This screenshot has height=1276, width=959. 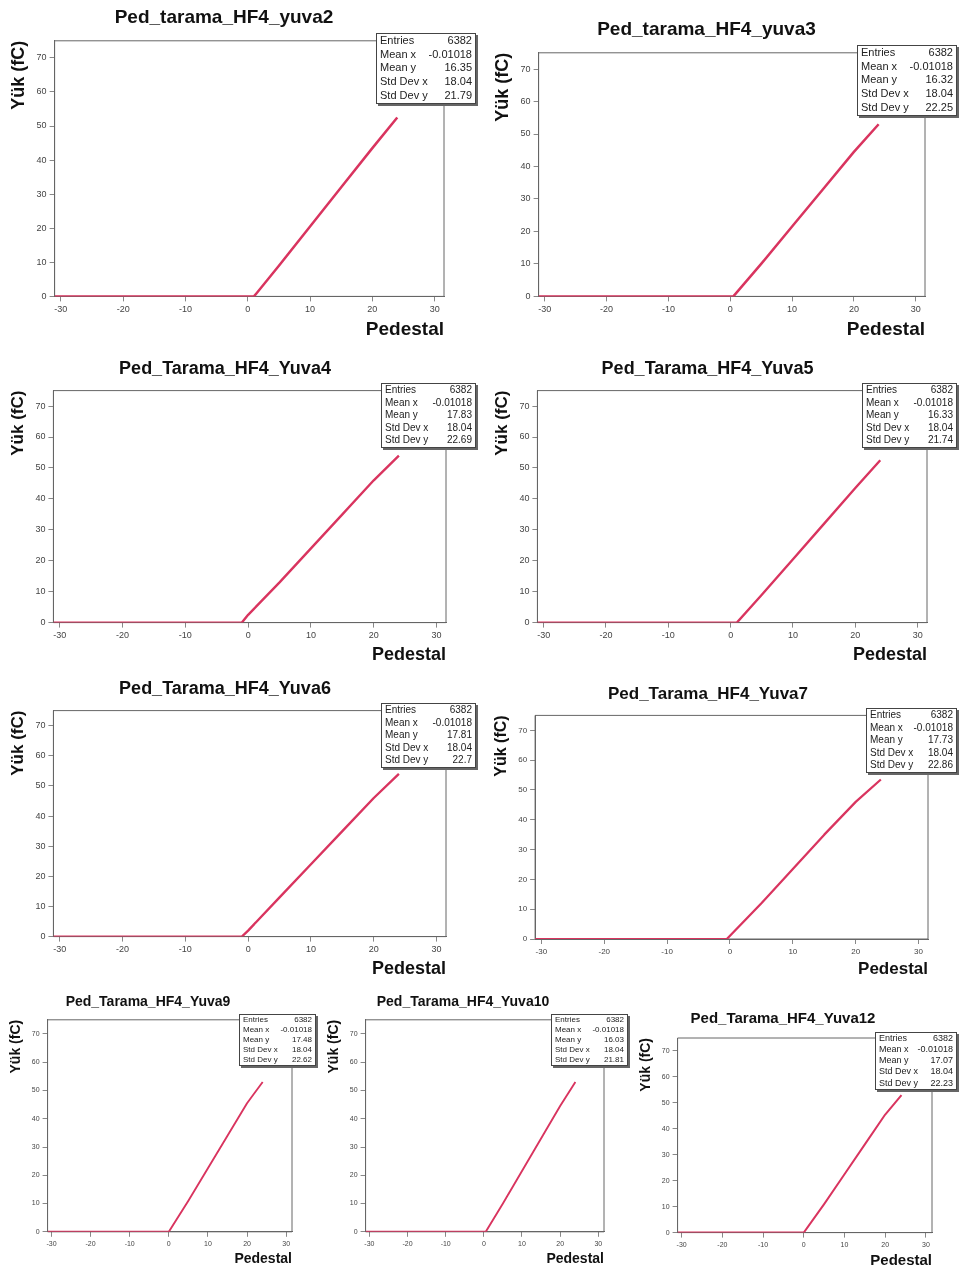 I want to click on text: Mean y 17.81, so click(x=428, y=734).